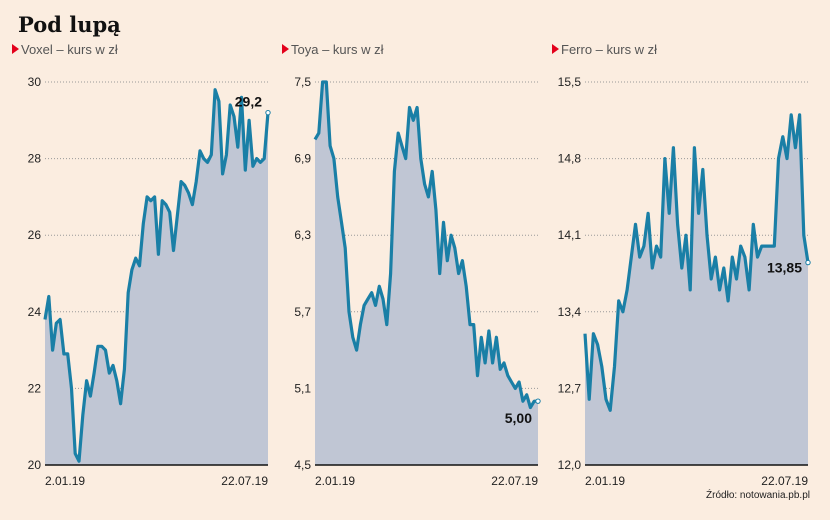 This screenshot has width=830, height=520. Describe the element at coordinates (332, 49) in the screenshot. I see `chart-subtitle-toya: Toya – kurs w zł` at that location.